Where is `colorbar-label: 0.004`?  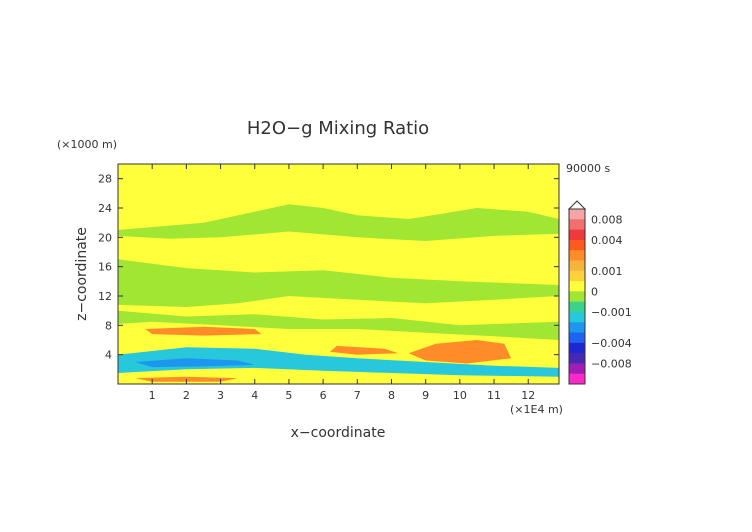
colorbar-label: 0.004 is located at coordinates (607, 240).